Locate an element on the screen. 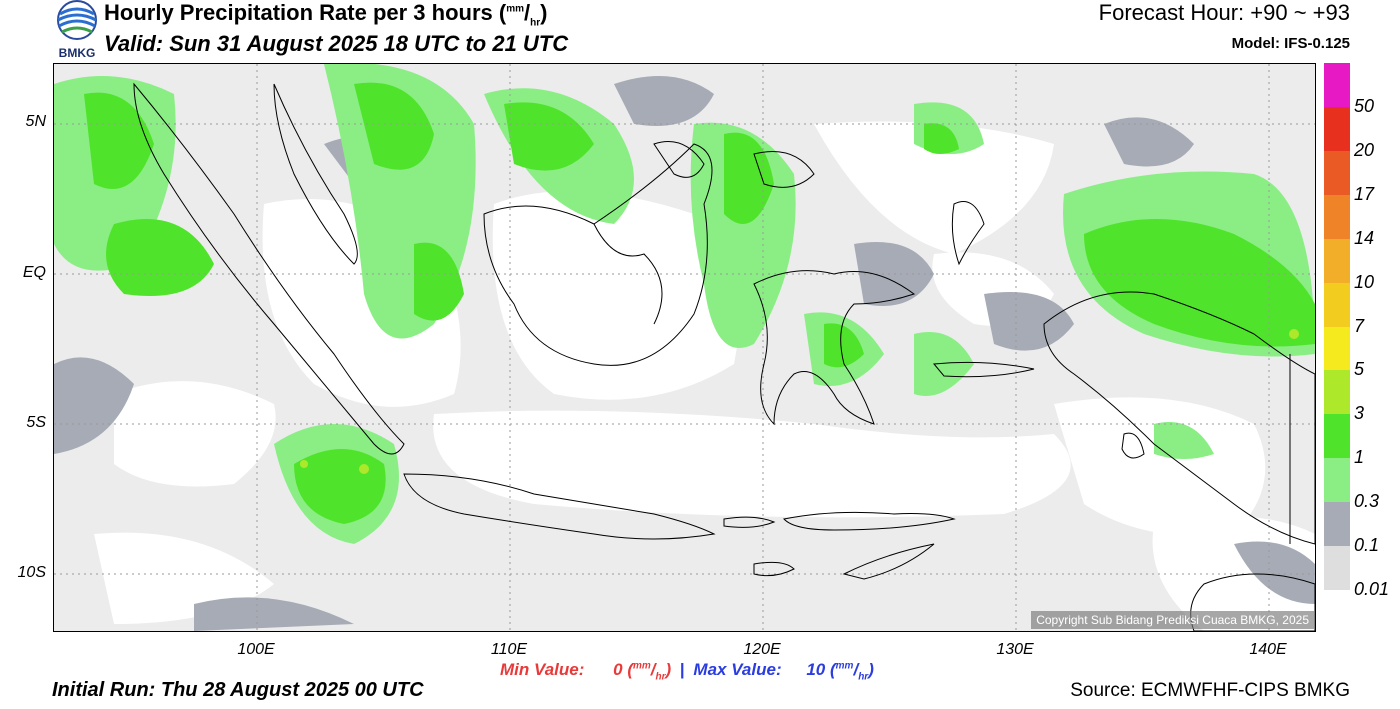  lon-tick-140e: 140E is located at coordinates (1268, 649).